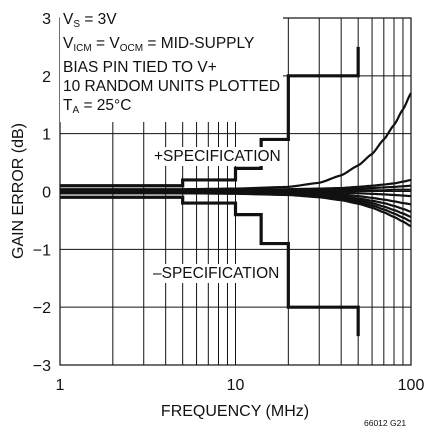  What do you see at coordinates (235, 411) in the screenshot?
I see `x-axis-label: FREQUENCY (MHz)` at bounding box center [235, 411].